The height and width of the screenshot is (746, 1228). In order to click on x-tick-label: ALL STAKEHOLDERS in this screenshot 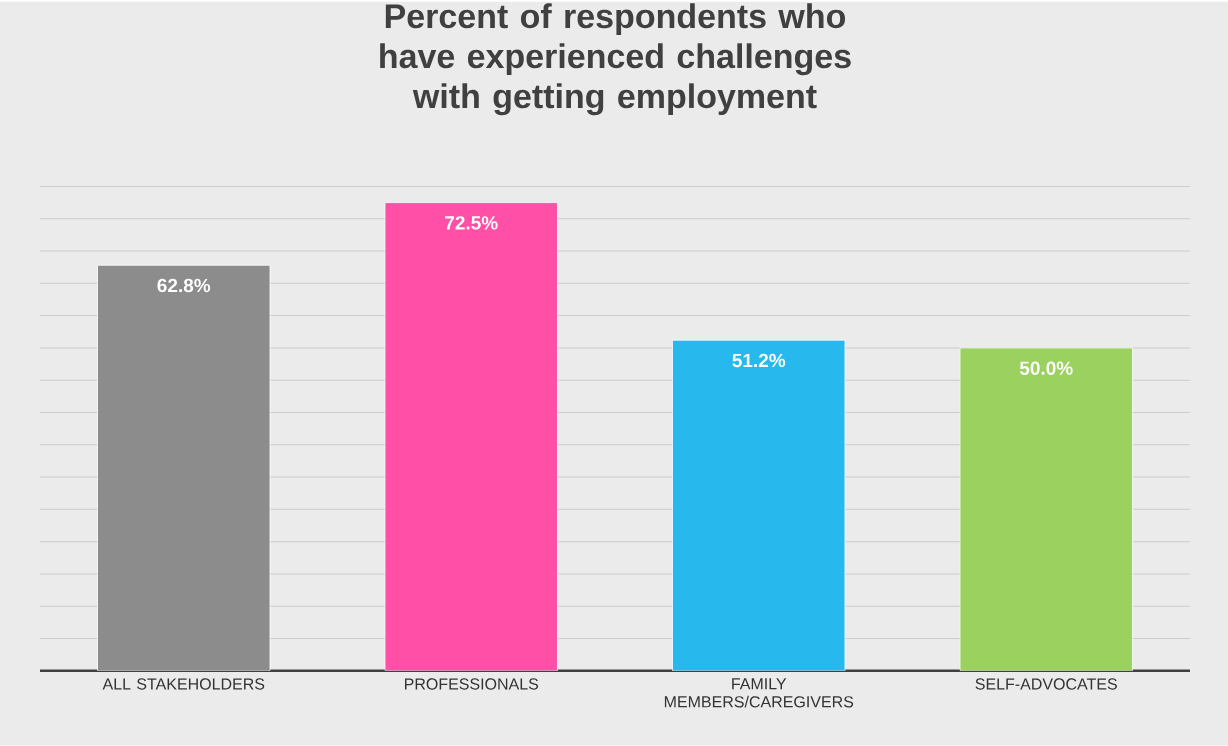, I will do `click(183, 684)`.